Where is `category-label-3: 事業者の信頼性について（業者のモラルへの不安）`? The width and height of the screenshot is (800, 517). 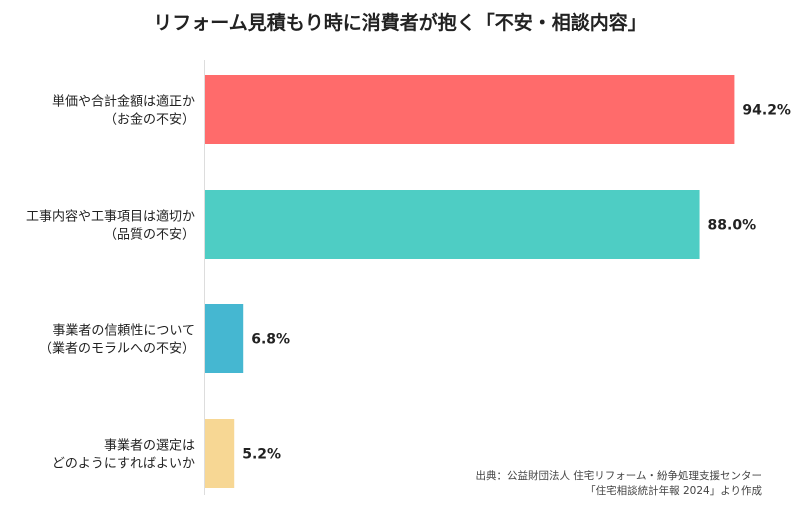
category-label-3: 事業者の信頼性について（業者のモラルへの不安） is located at coordinates (117, 340).